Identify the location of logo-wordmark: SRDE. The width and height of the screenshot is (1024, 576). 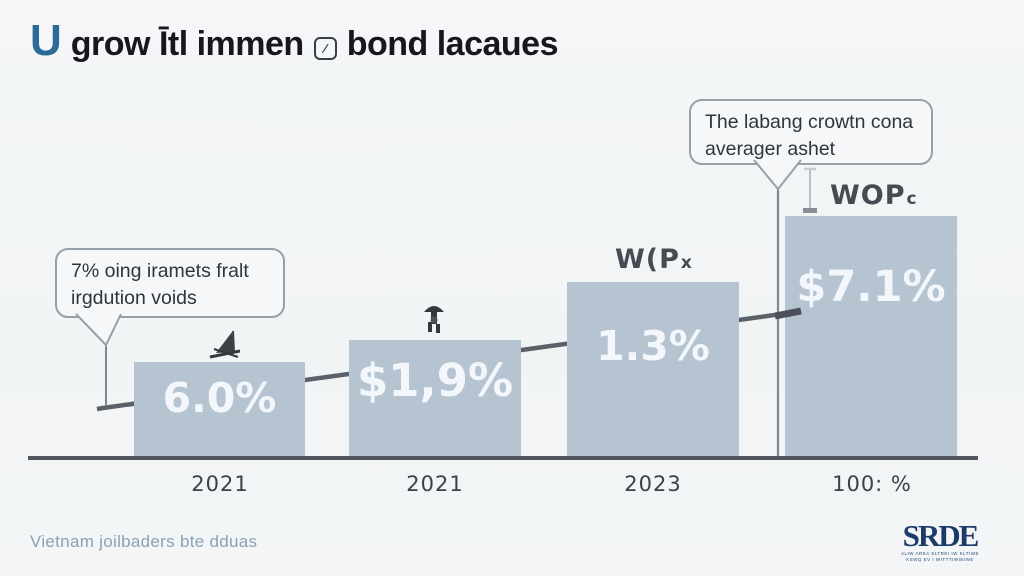
(941, 535).